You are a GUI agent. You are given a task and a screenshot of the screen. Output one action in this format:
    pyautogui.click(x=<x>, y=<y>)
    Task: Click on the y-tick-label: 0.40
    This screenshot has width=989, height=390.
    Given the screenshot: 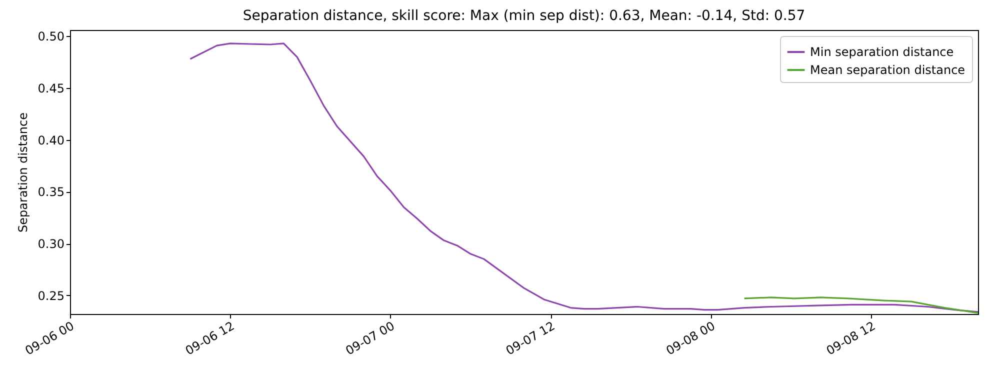 What is the action you would take?
    pyautogui.click(x=51, y=140)
    